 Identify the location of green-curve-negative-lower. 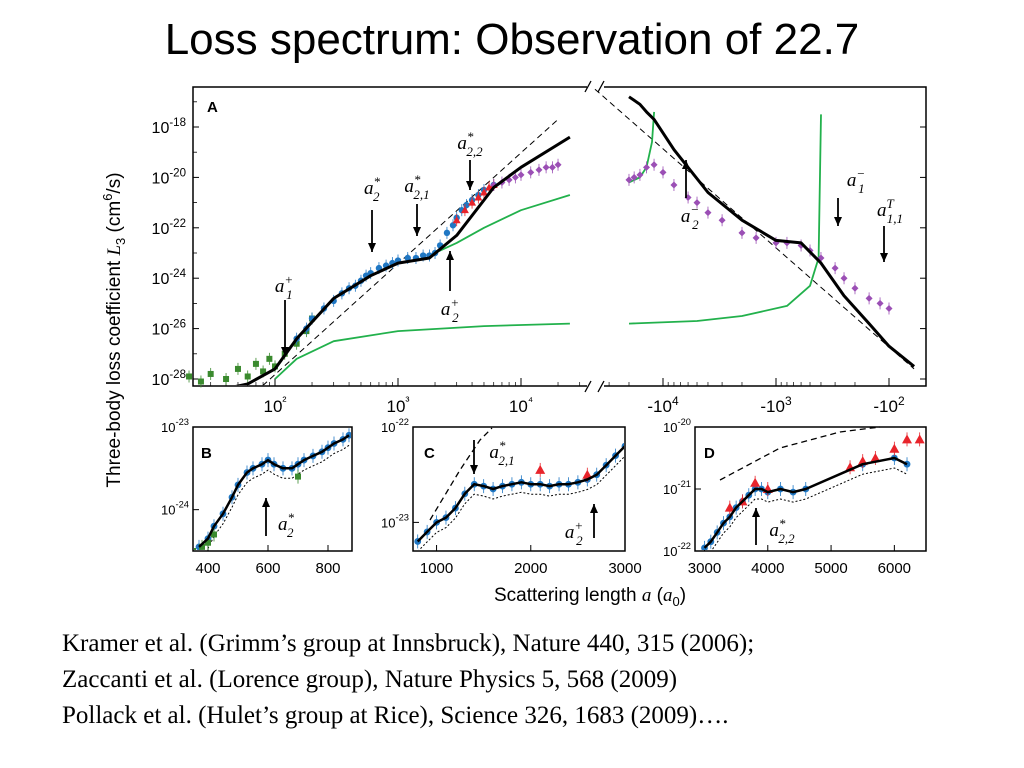
(725, 219).